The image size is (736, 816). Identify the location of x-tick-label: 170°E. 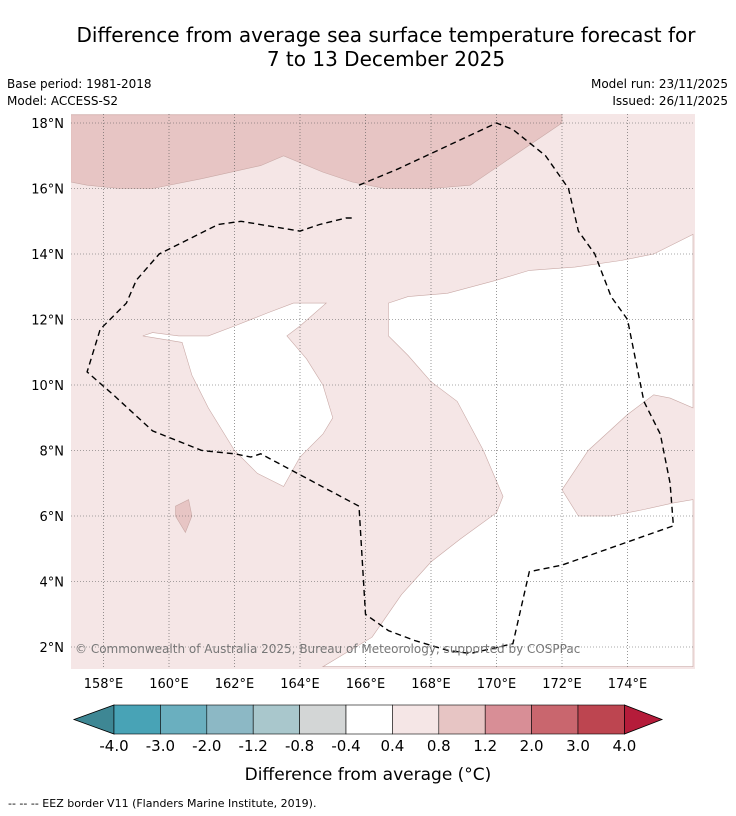
(497, 684).